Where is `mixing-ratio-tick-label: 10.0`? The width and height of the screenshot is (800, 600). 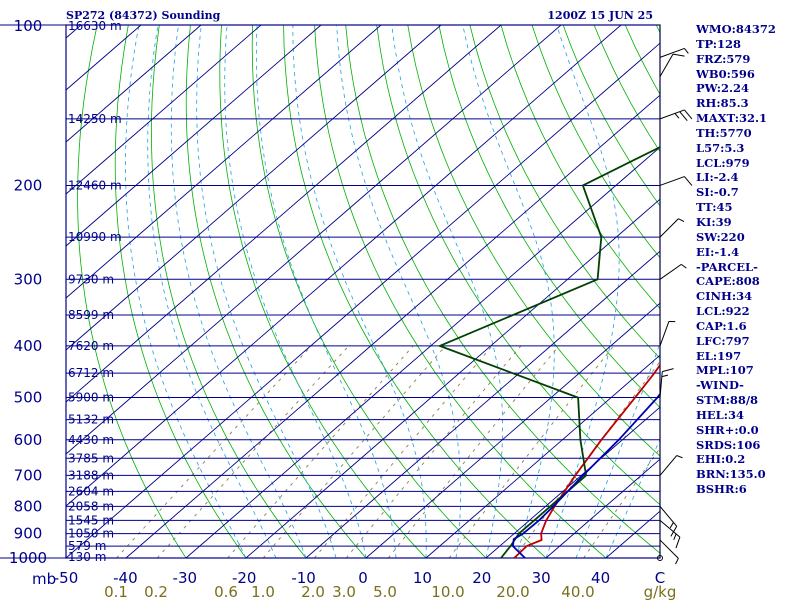 mixing-ratio-tick-label: 10.0 is located at coordinates (447, 591).